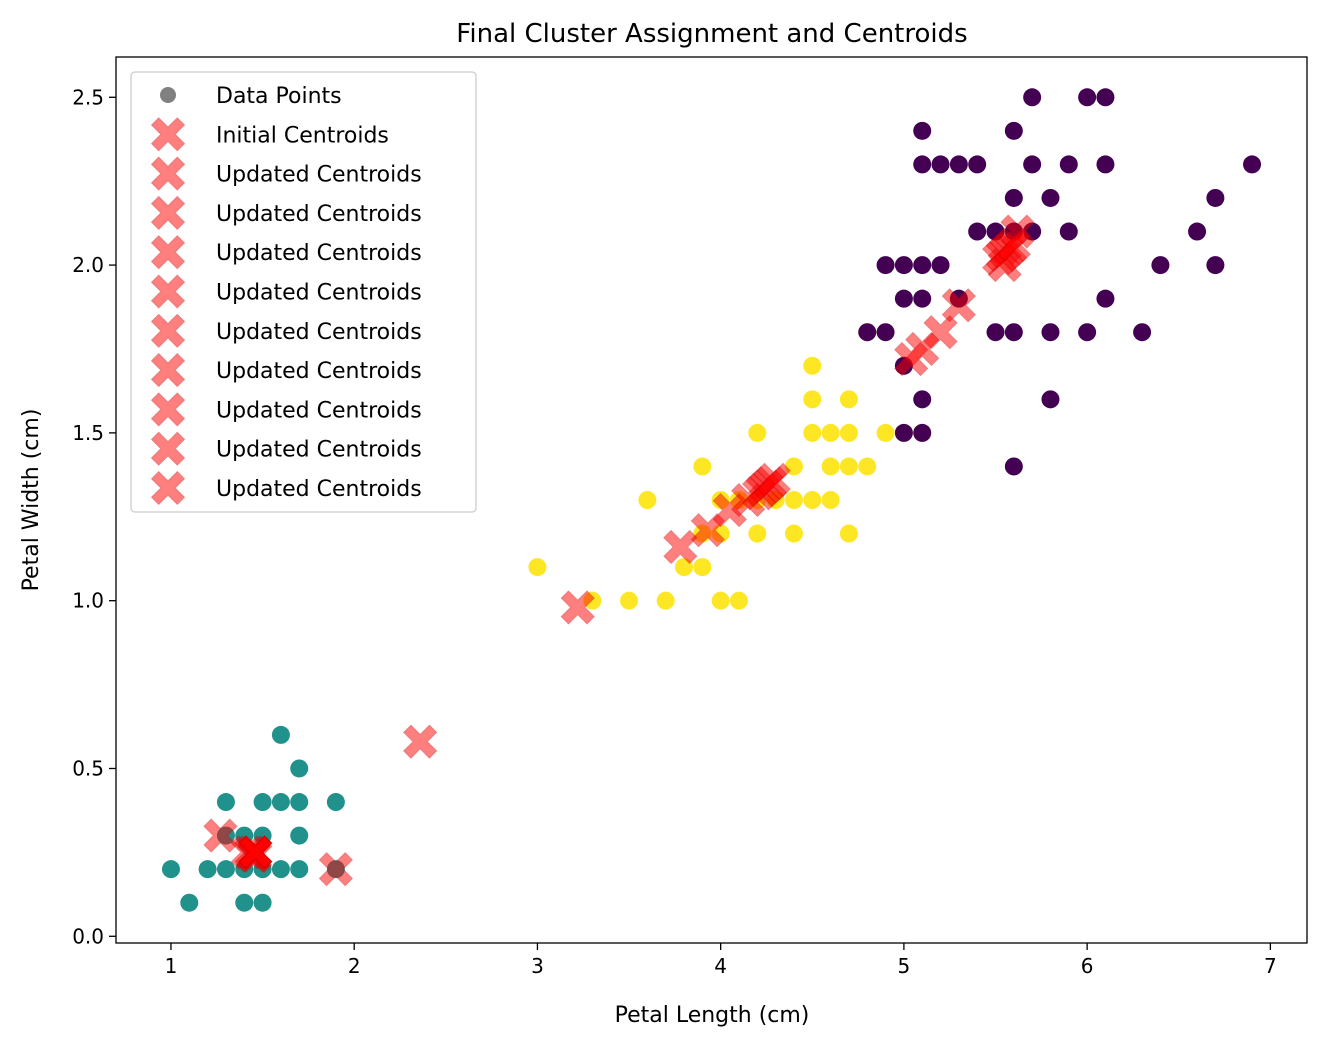  What do you see at coordinates (354, 966) in the screenshot?
I see `x-tick-label: 2` at bounding box center [354, 966].